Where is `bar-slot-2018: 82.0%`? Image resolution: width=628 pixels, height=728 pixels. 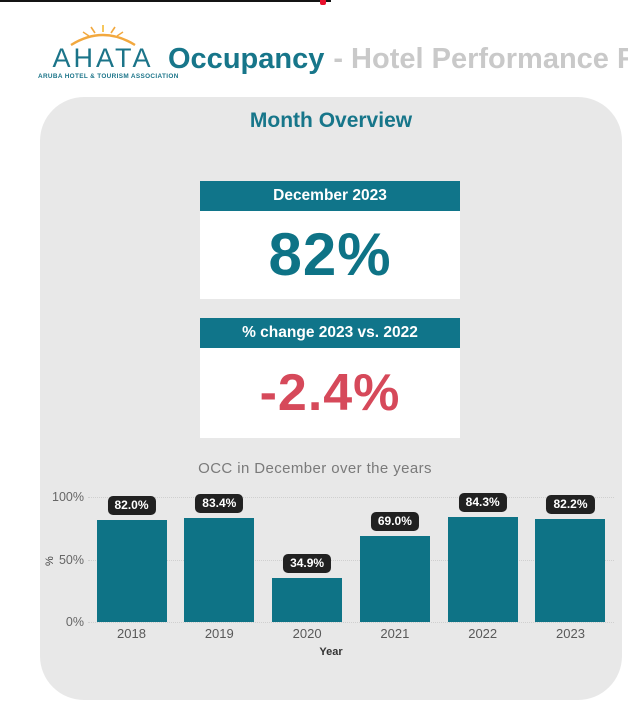 bar-slot-2018: 82.0% is located at coordinates (131, 558).